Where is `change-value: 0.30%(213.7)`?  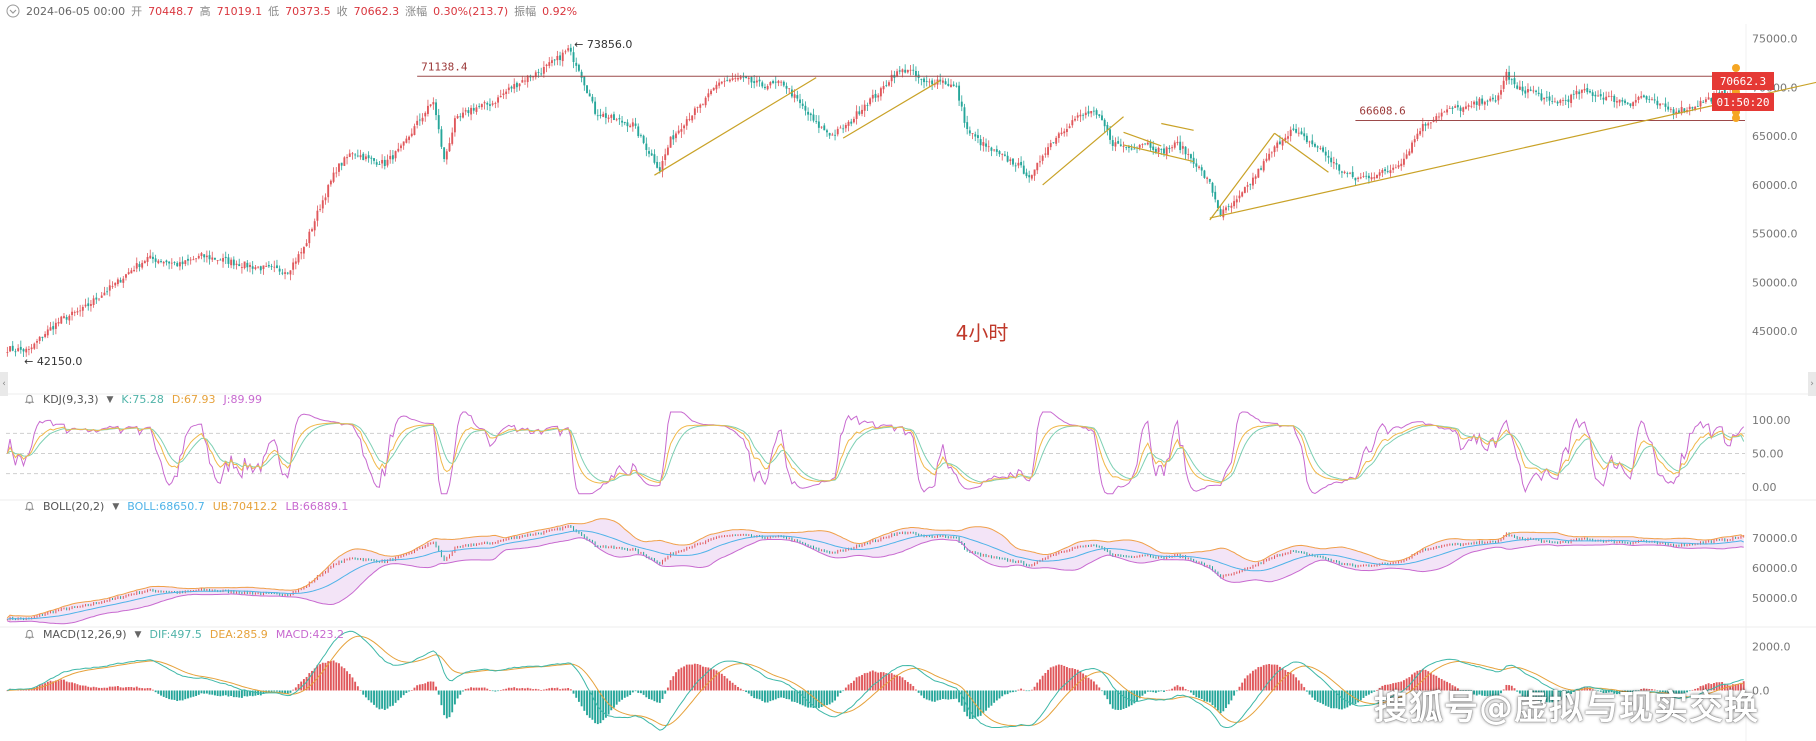 change-value: 0.30%(213.7) is located at coordinates (471, 11).